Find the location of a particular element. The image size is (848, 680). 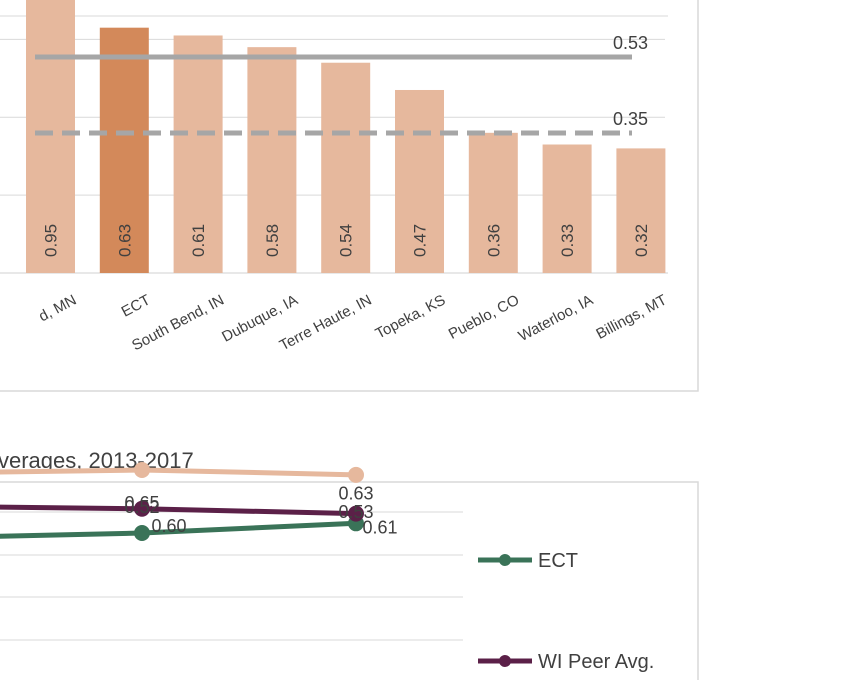

bar-category-label: Topeka, KS is located at coordinates (411, 317).